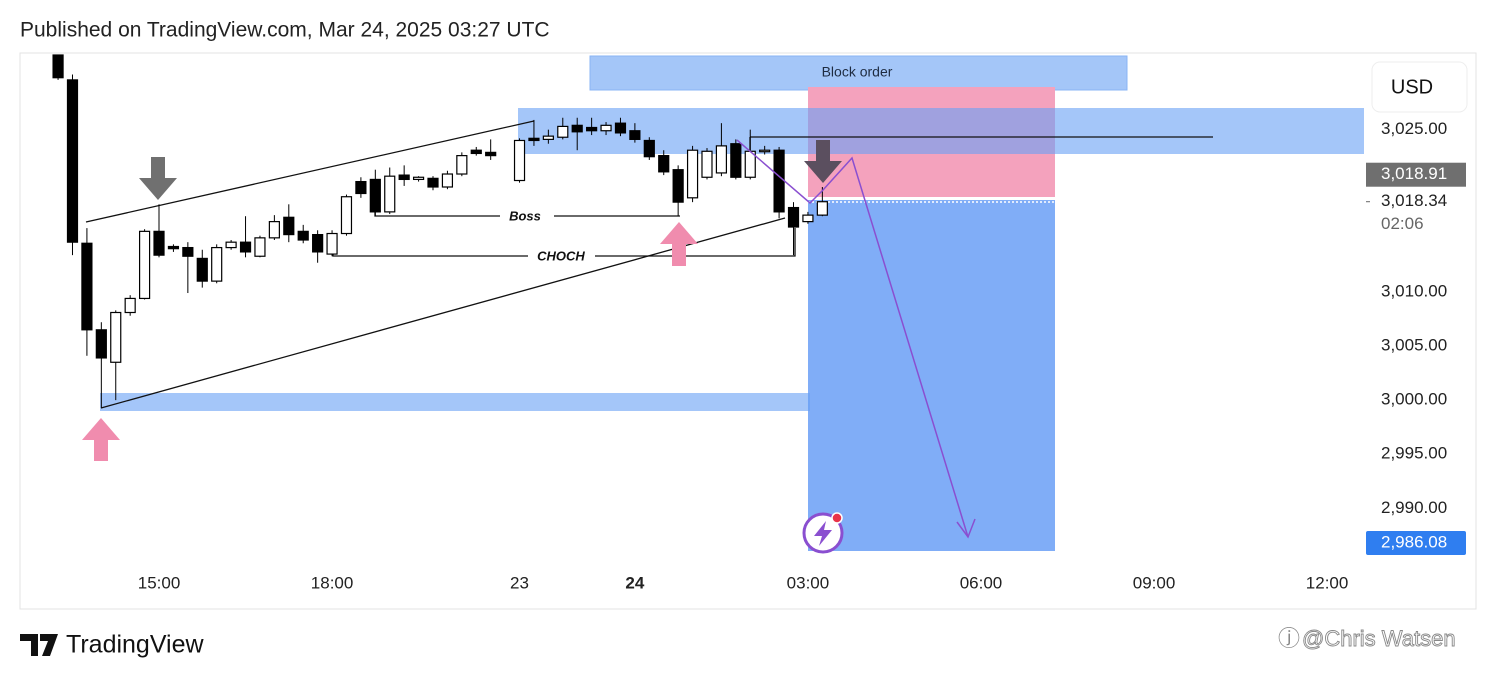 The width and height of the screenshot is (1496, 685). What do you see at coordinates (808, 582) in the screenshot?
I see `x-tick-label: 03:00` at bounding box center [808, 582].